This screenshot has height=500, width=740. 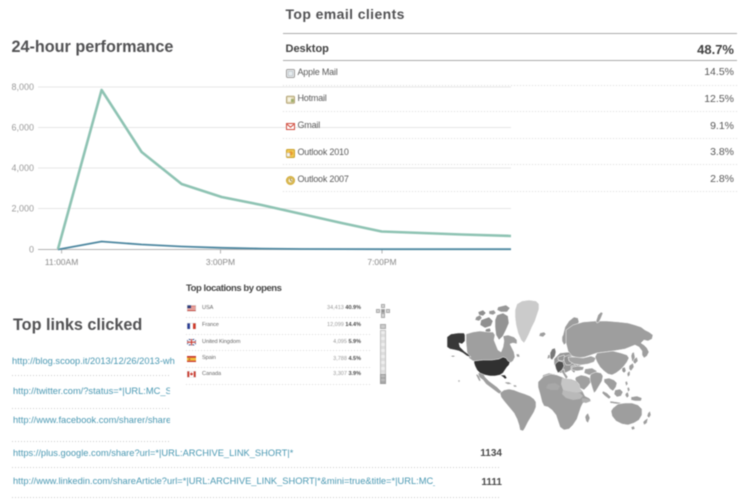 What do you see at coordinates (22, 87) in the screenshot?
I see `svg-text: 8,000` at bounding box center [22, 87].